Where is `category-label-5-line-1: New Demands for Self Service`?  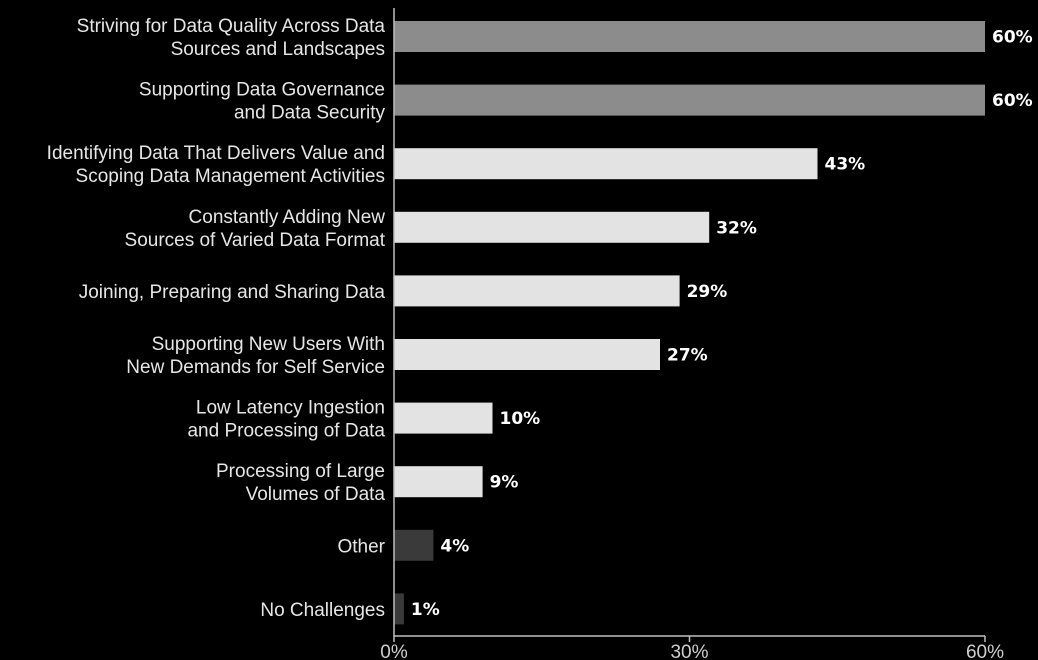
category-label-5-line-1: New Demands for Self Service is located at coordinates (255, 367).